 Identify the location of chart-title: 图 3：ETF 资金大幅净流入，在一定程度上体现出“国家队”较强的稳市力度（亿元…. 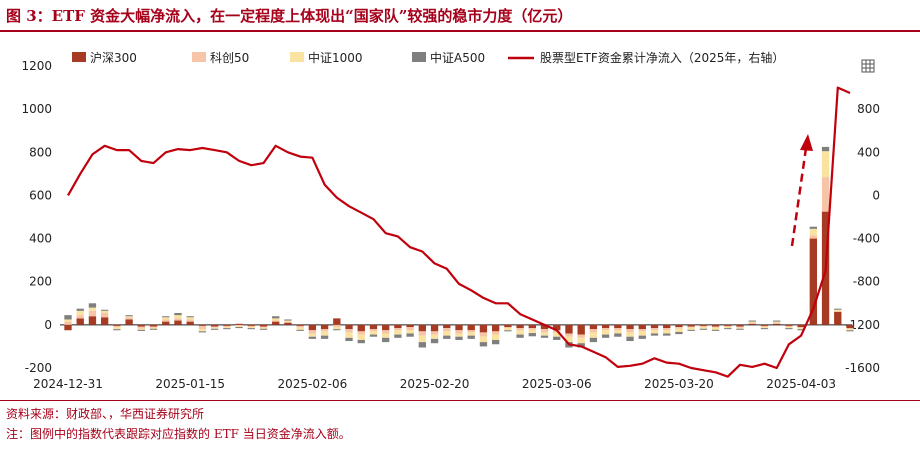
(289, 16).